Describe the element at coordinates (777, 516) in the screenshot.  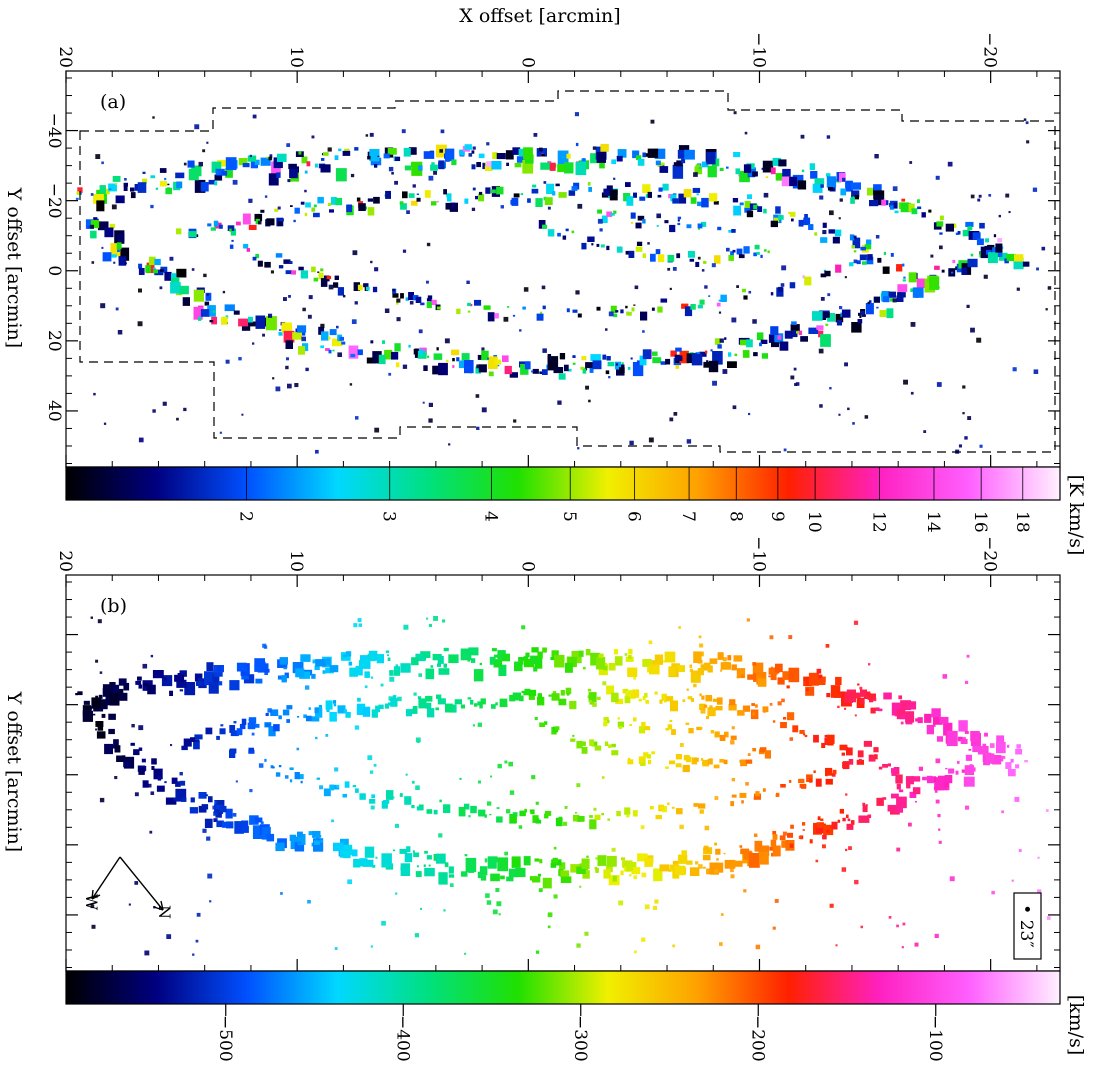
I see `colorbar-tick-label: 9` at that location.